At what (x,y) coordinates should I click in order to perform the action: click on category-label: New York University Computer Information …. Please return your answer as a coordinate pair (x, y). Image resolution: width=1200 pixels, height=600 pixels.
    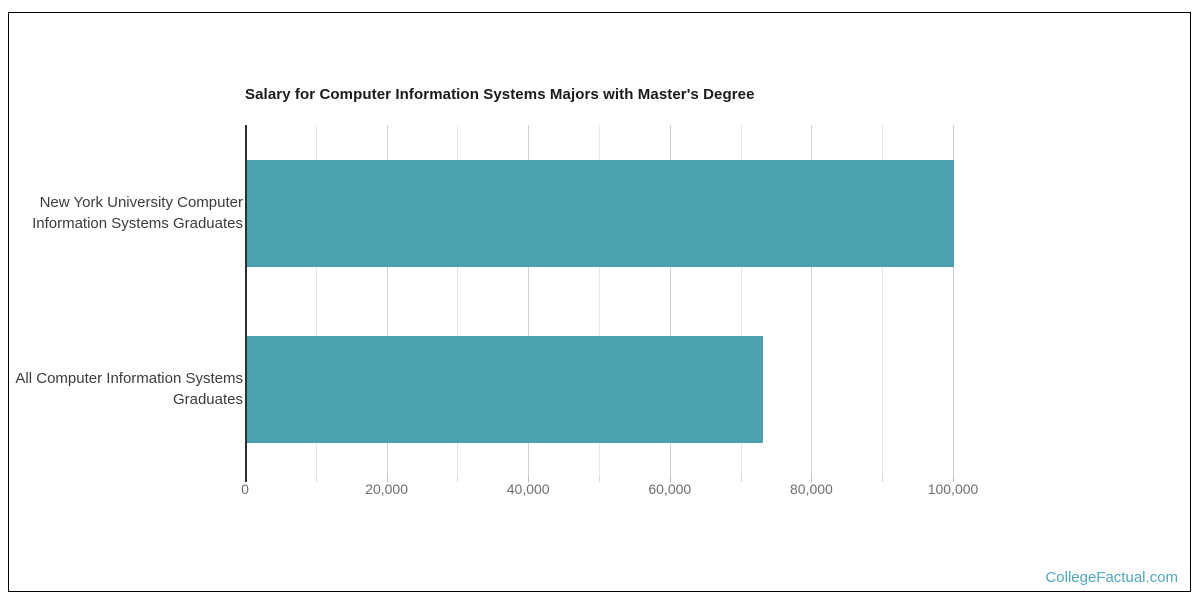
    Looking at the image, I should click on (126, 213).